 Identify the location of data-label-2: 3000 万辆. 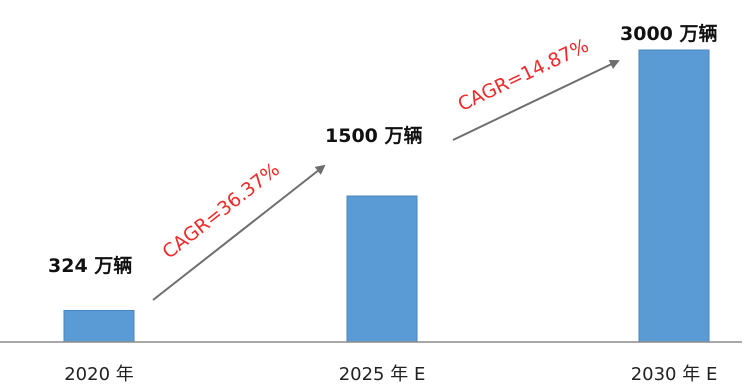
(669, 33).